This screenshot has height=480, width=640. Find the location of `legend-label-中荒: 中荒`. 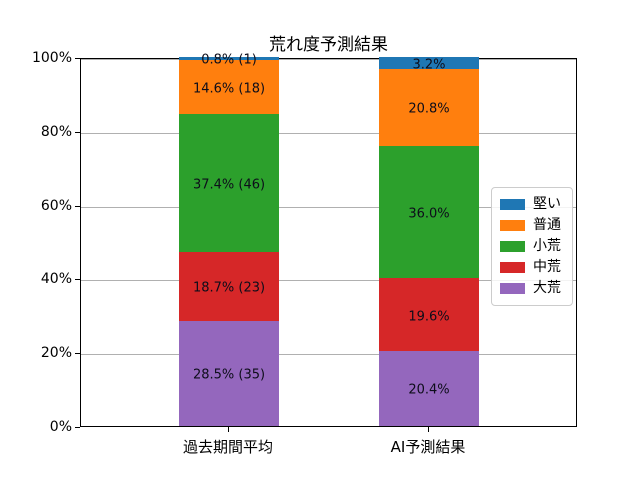

legend-label-中荒: 中荒 is located at coordinates (547, 267).